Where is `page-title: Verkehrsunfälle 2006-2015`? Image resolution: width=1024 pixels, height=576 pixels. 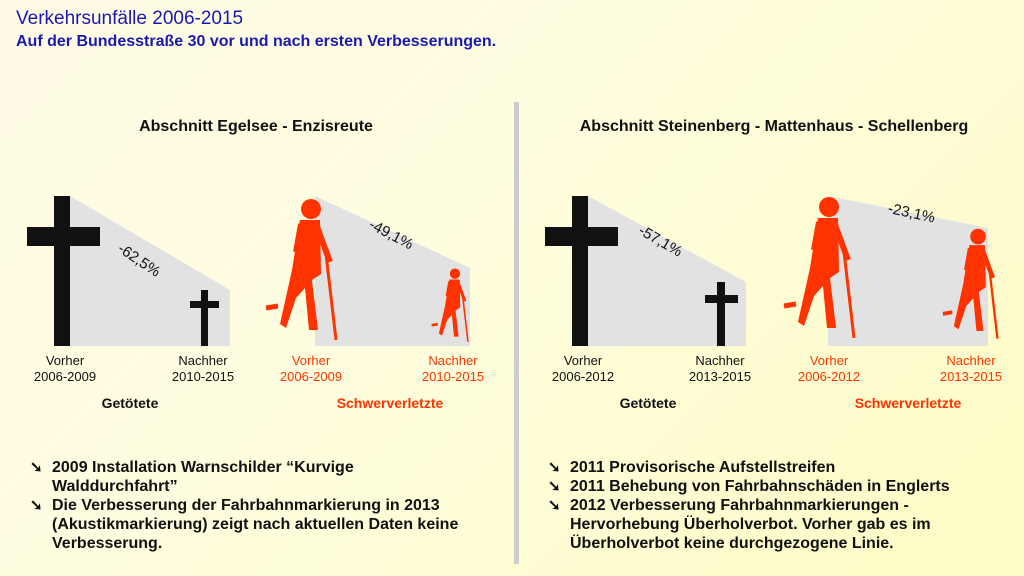
page-title: Verkehrsunfälle 2006-2015 is located at coordinates (130, 18).